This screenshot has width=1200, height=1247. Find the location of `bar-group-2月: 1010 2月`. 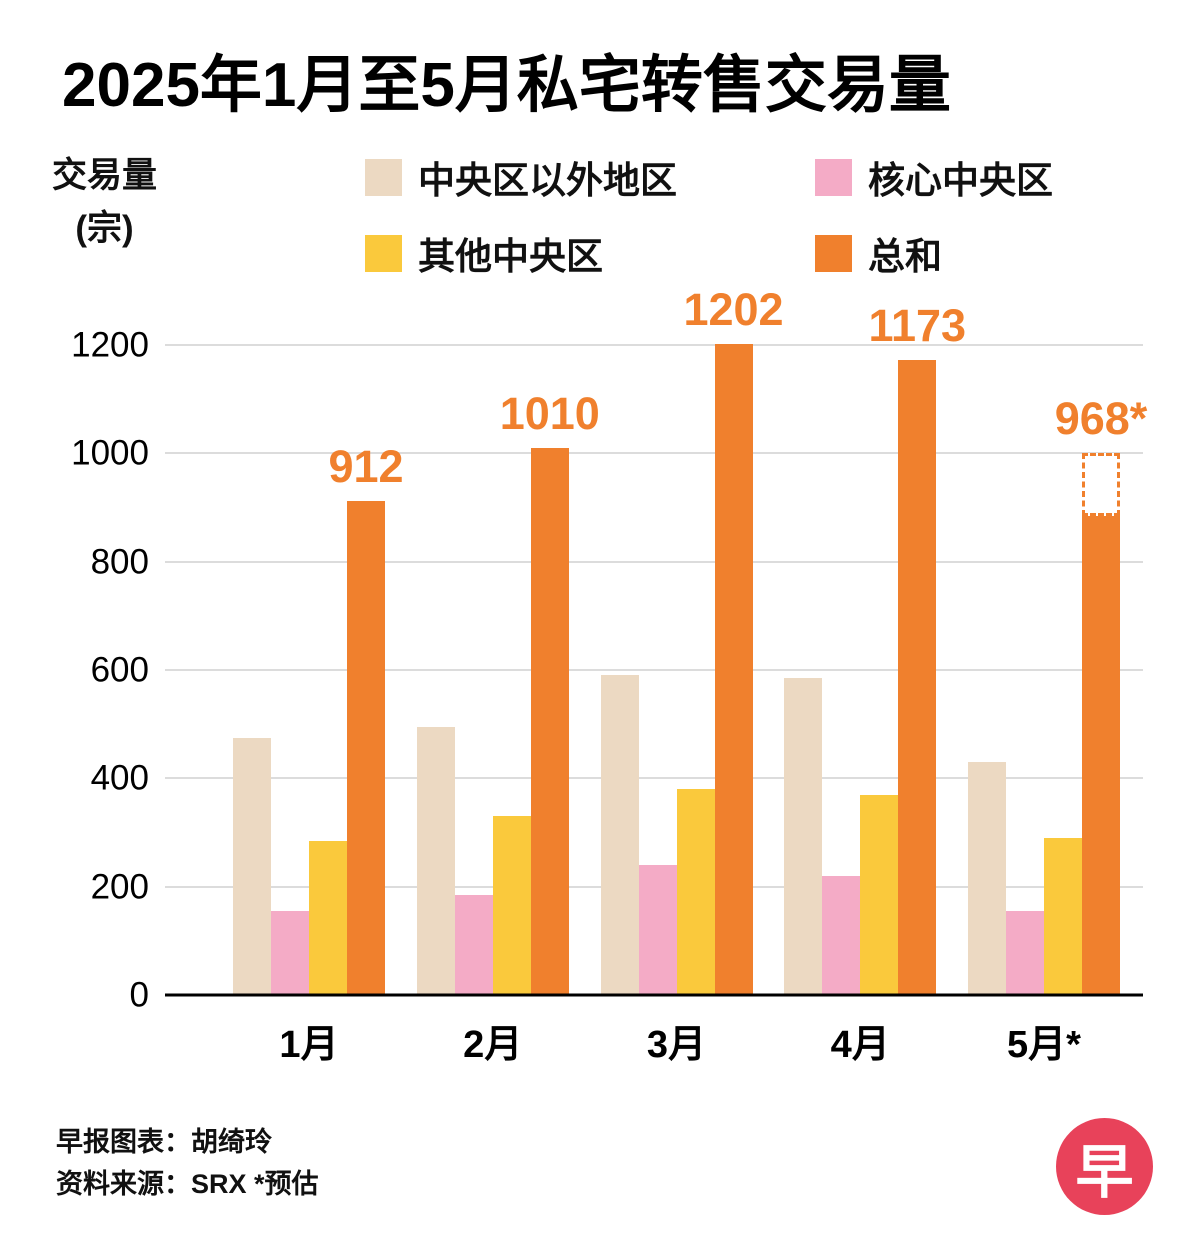

bar-group-2月: 1010 2月 is located at coordinates (508, 705).